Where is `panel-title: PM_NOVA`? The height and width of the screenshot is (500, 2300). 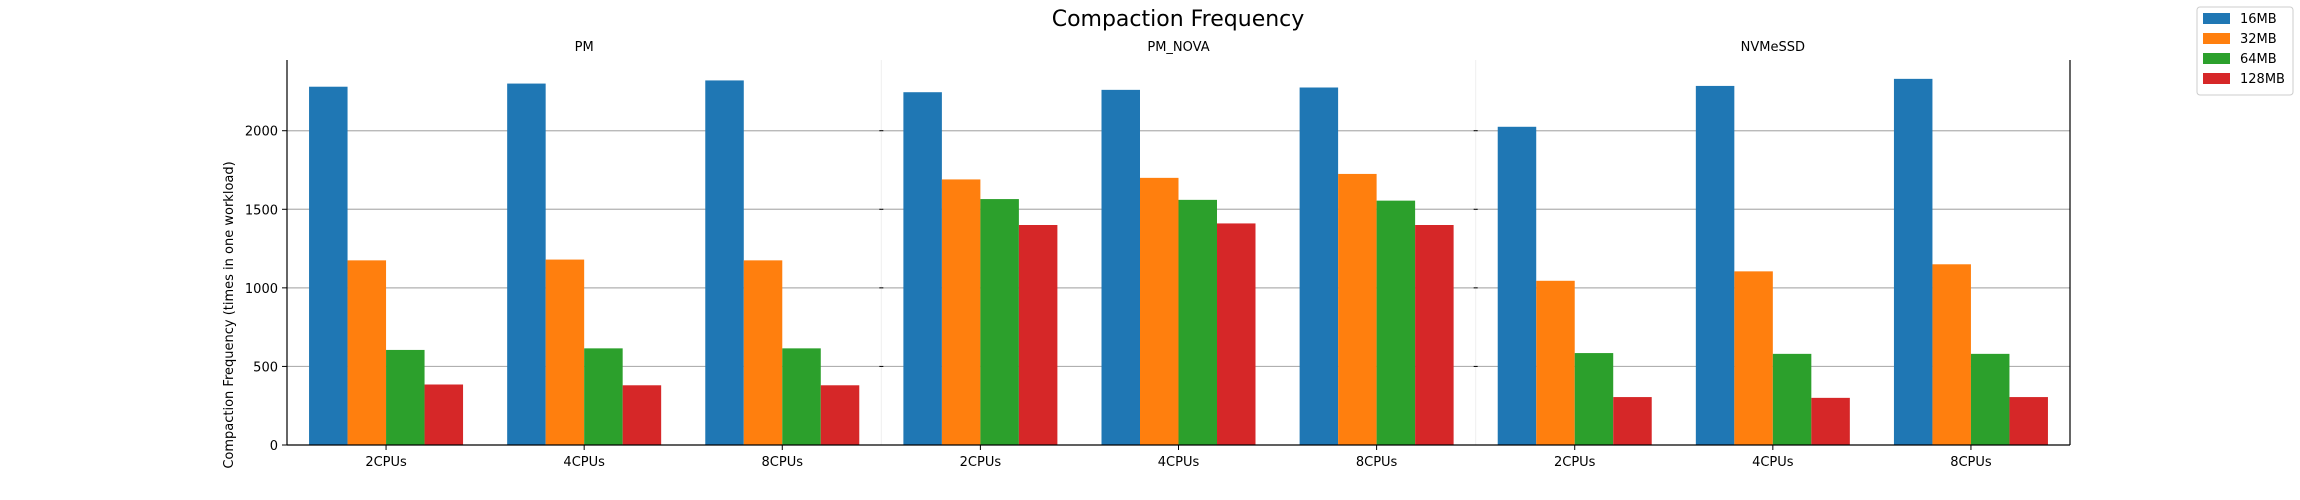 panel-title: PM_NOVA is located at coordinates (1178, 47).